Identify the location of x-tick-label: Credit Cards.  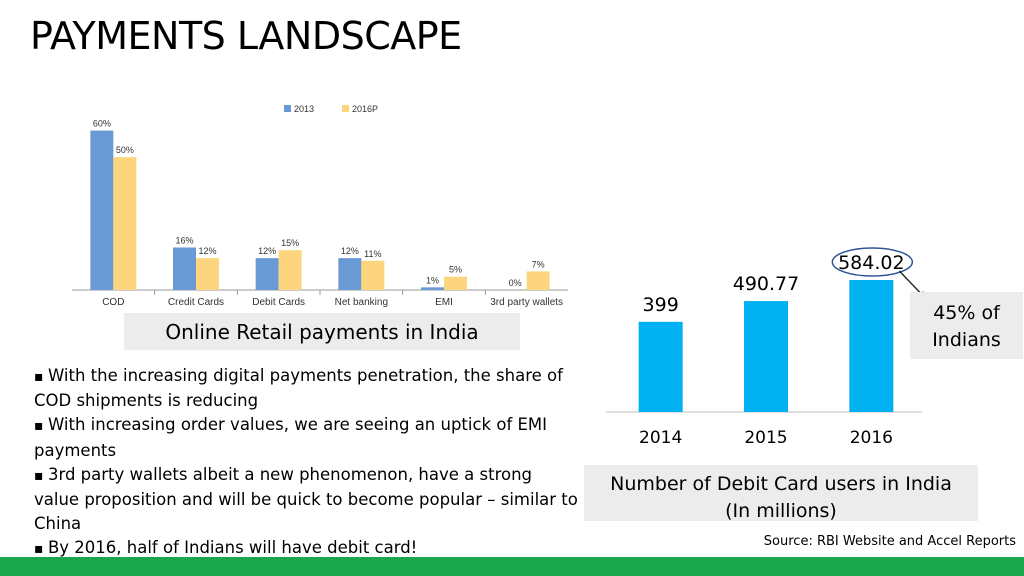
(196, 302).